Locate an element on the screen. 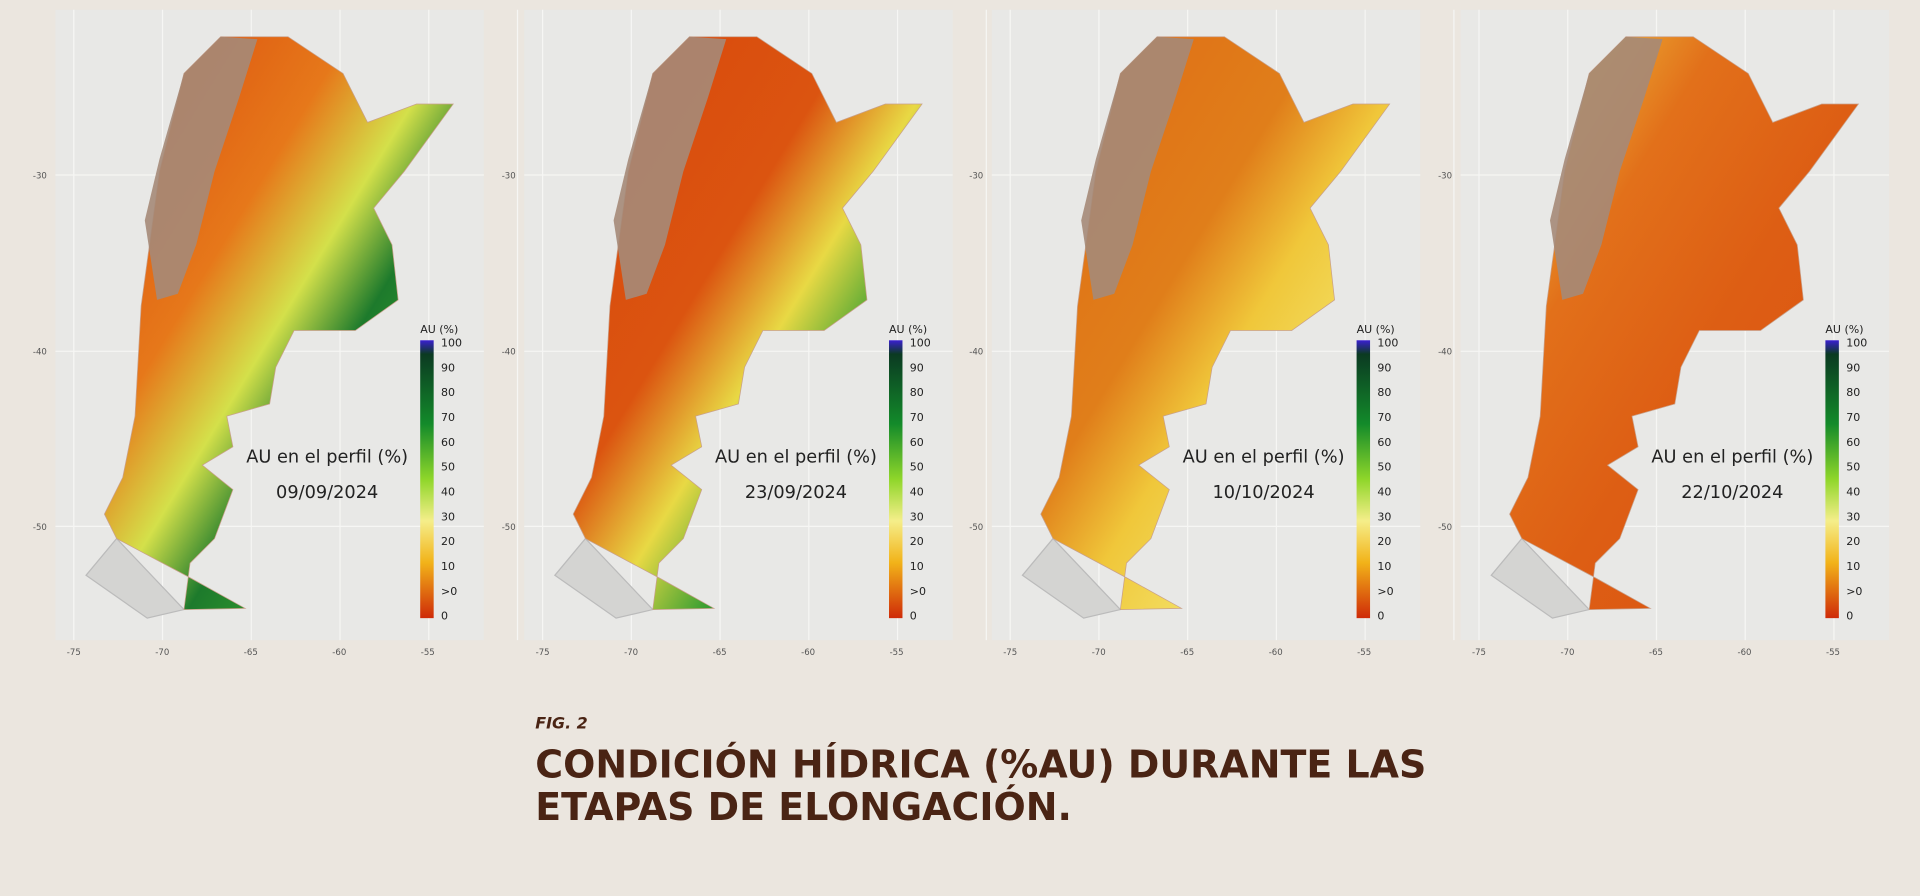 This screenshot has width=1920, height=896. figure-title: CONDICIÓN HÍDRICA (%AU) DURANTE LAS is located at coordinates (980, 764).